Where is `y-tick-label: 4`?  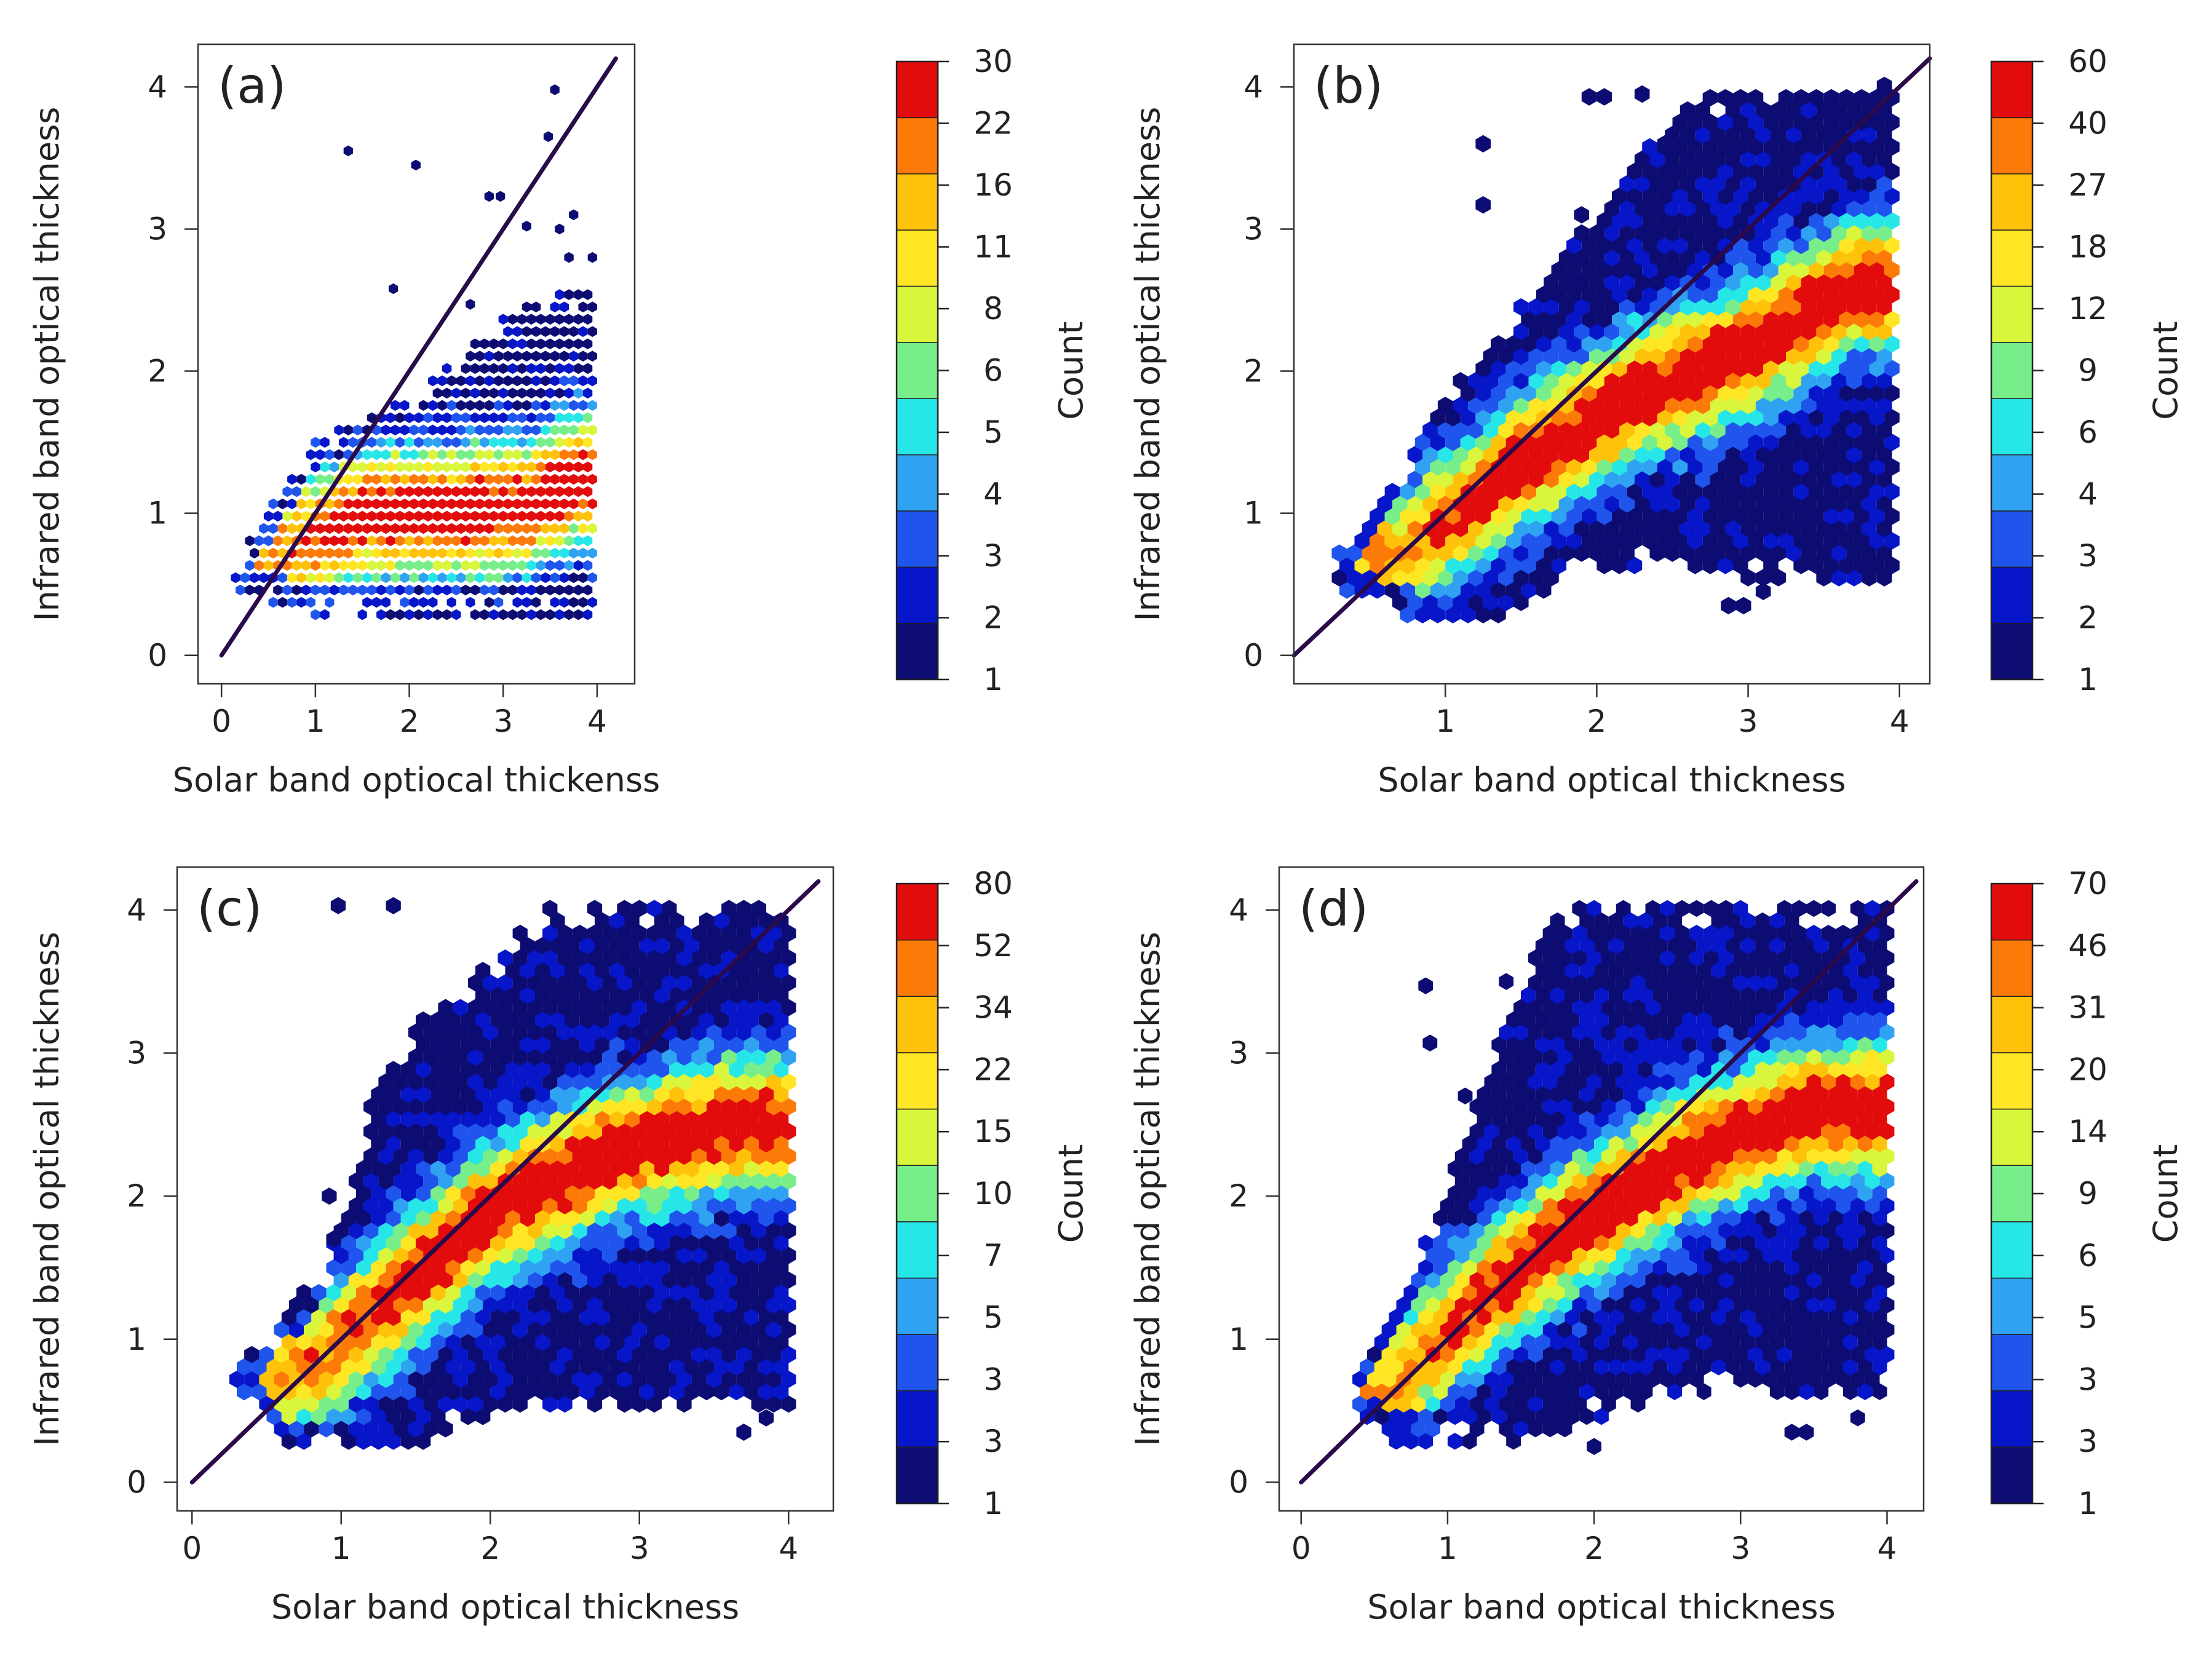
y-tick-label: 4 is located at coordinates (157, 87).